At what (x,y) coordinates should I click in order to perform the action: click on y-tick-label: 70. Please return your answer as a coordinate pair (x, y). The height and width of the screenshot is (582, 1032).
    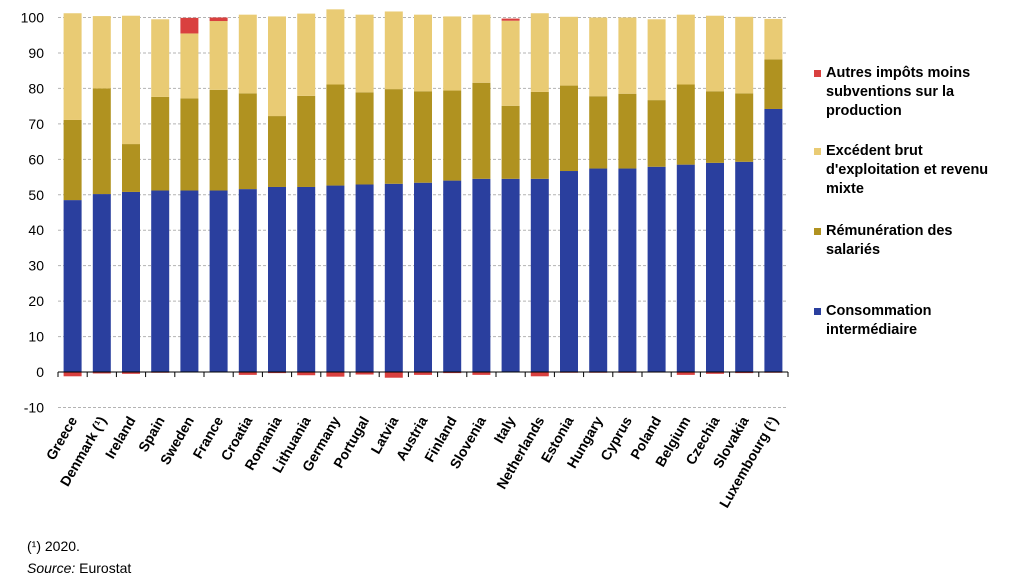
    Looking at the image, I should click on (36, 124).